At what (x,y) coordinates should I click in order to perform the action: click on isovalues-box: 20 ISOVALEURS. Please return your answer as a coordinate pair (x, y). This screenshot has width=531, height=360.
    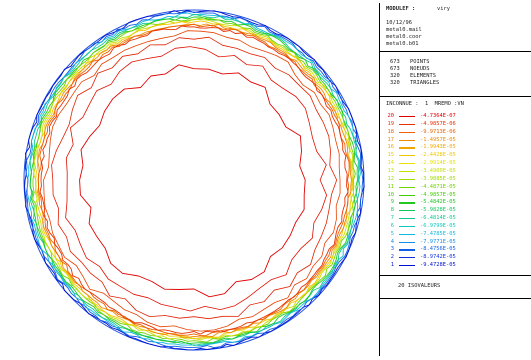
    Looking at the image, I should click on (455, 287).